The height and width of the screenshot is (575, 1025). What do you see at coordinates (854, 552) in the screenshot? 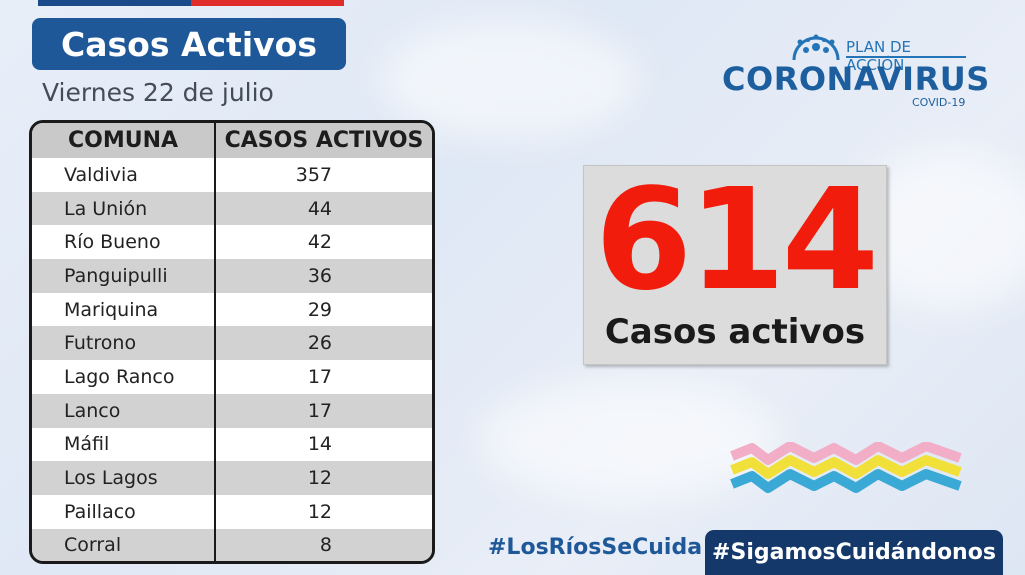
I see `hashtag-sigamos: #SigamosCuidándonos` at bounding box center [854, 552].